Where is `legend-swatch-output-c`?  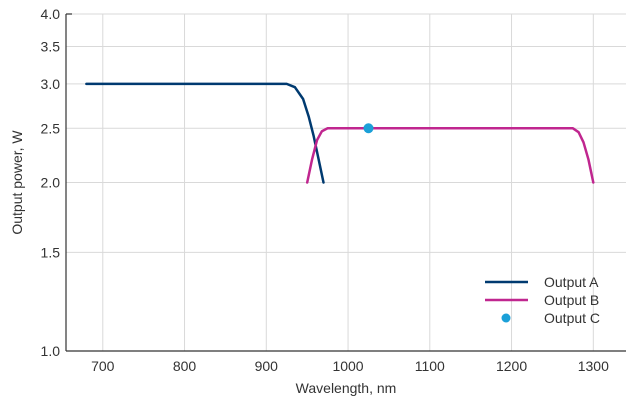
legend-swatch-output-c is located at coordinates (506, 318).